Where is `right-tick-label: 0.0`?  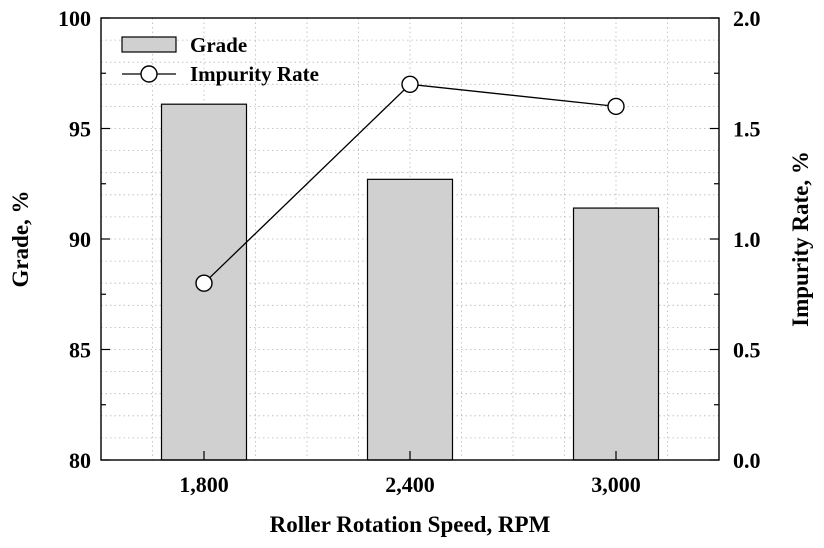
right-tick-label: 0.0 is located at coordinates (747, 460).